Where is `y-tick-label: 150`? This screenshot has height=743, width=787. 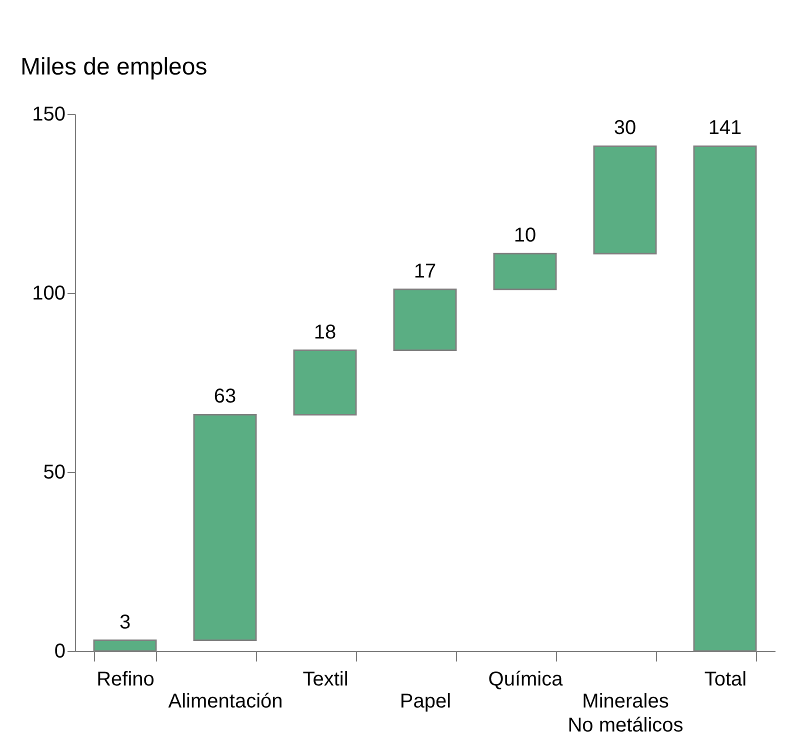 y-tick-label: 150 is located at coordinates (49, 115).